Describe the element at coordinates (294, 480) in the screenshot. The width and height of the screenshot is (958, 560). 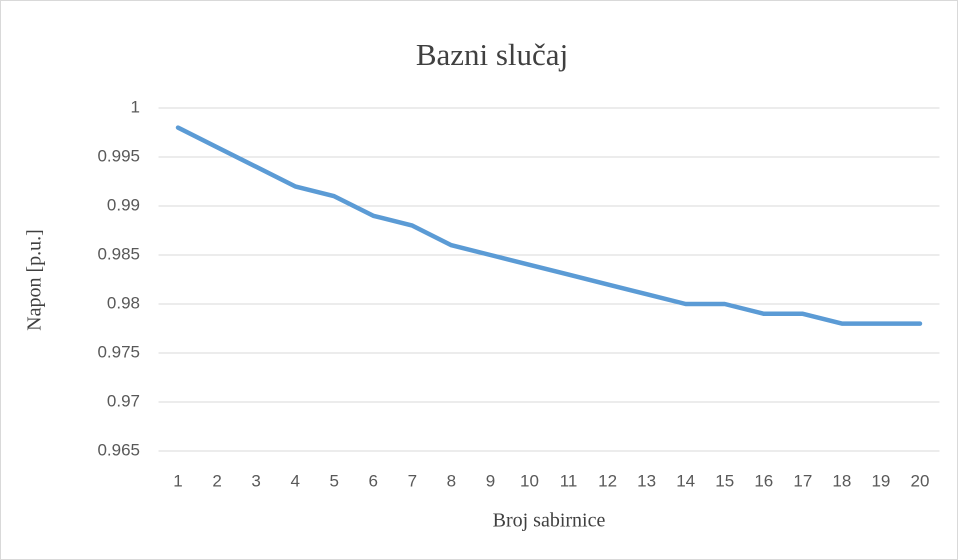
I see `x-tick-label: 4` at that location.